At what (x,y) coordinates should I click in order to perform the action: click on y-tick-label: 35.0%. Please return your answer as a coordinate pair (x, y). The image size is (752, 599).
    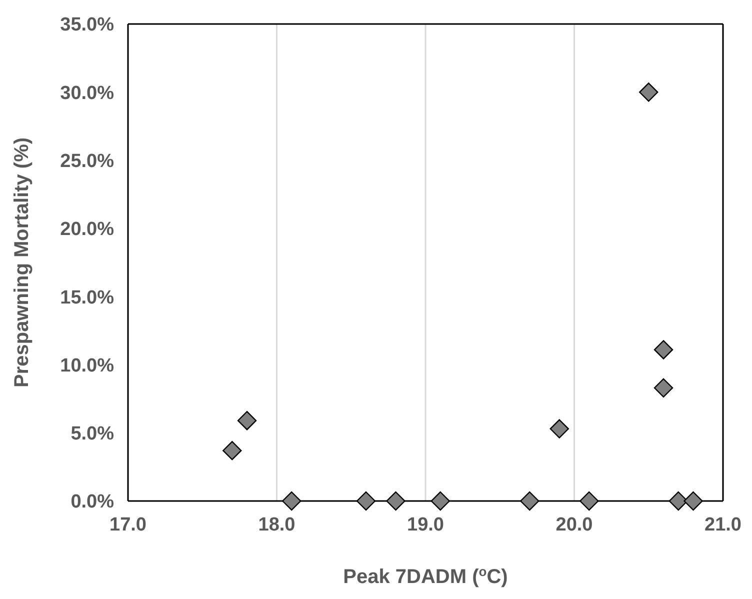
    Looking at the image, I should click on (87, 25).